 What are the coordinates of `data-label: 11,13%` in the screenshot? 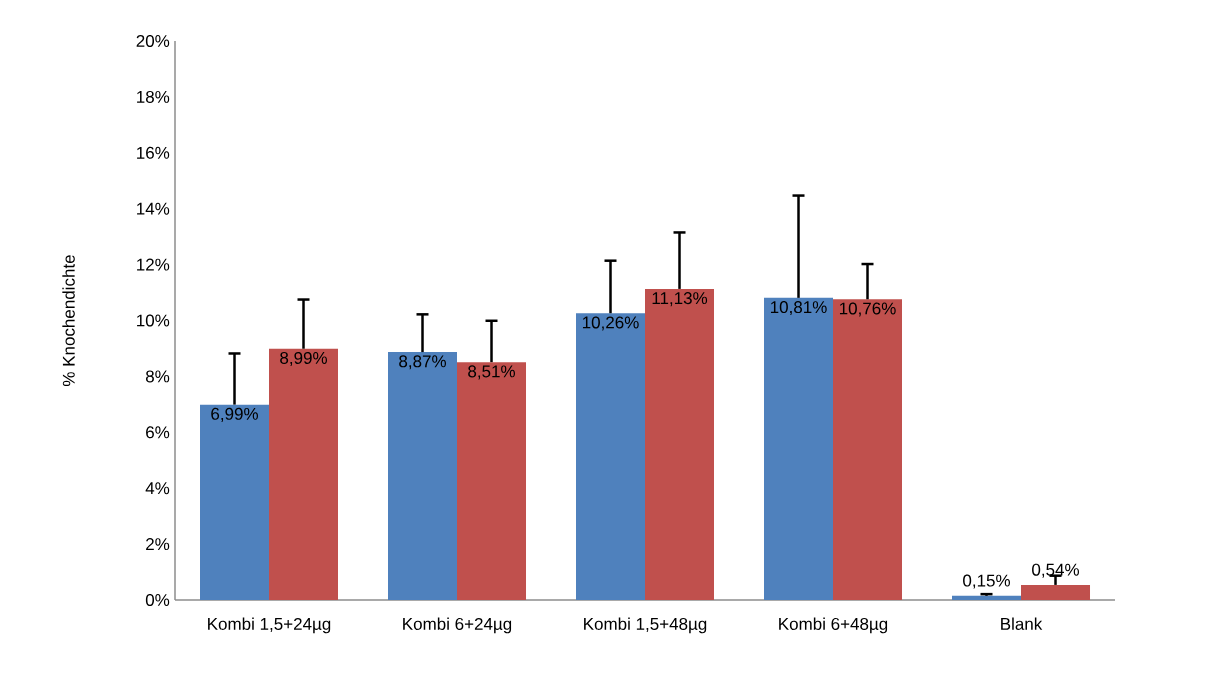 It's located at (680, 299).